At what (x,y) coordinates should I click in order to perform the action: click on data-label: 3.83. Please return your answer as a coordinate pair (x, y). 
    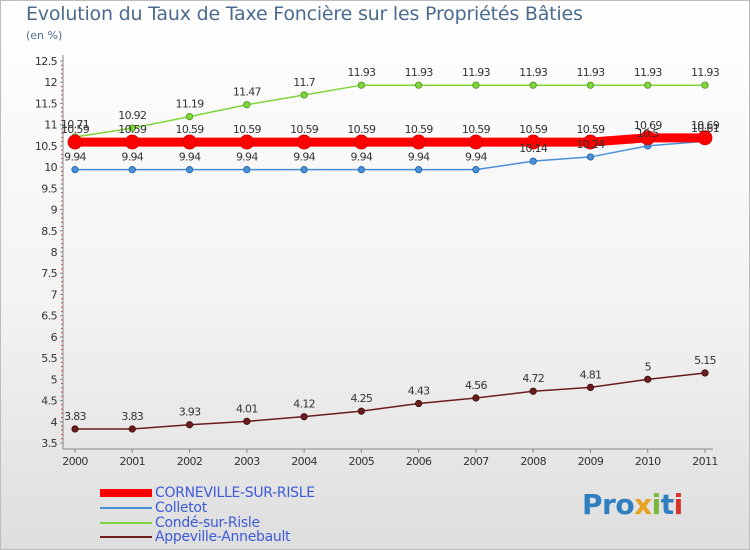
    Looking at the image, I should click on (75, 416).